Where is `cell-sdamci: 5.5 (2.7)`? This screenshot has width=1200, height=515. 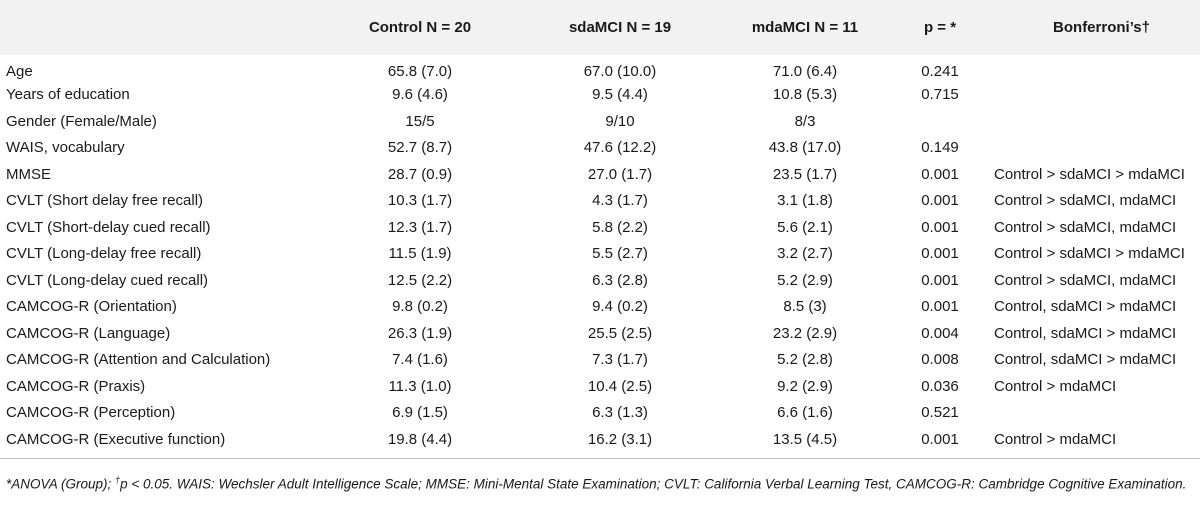 cell-sdamci: 5.5 (2.7) is located at coordinates (620, 254).